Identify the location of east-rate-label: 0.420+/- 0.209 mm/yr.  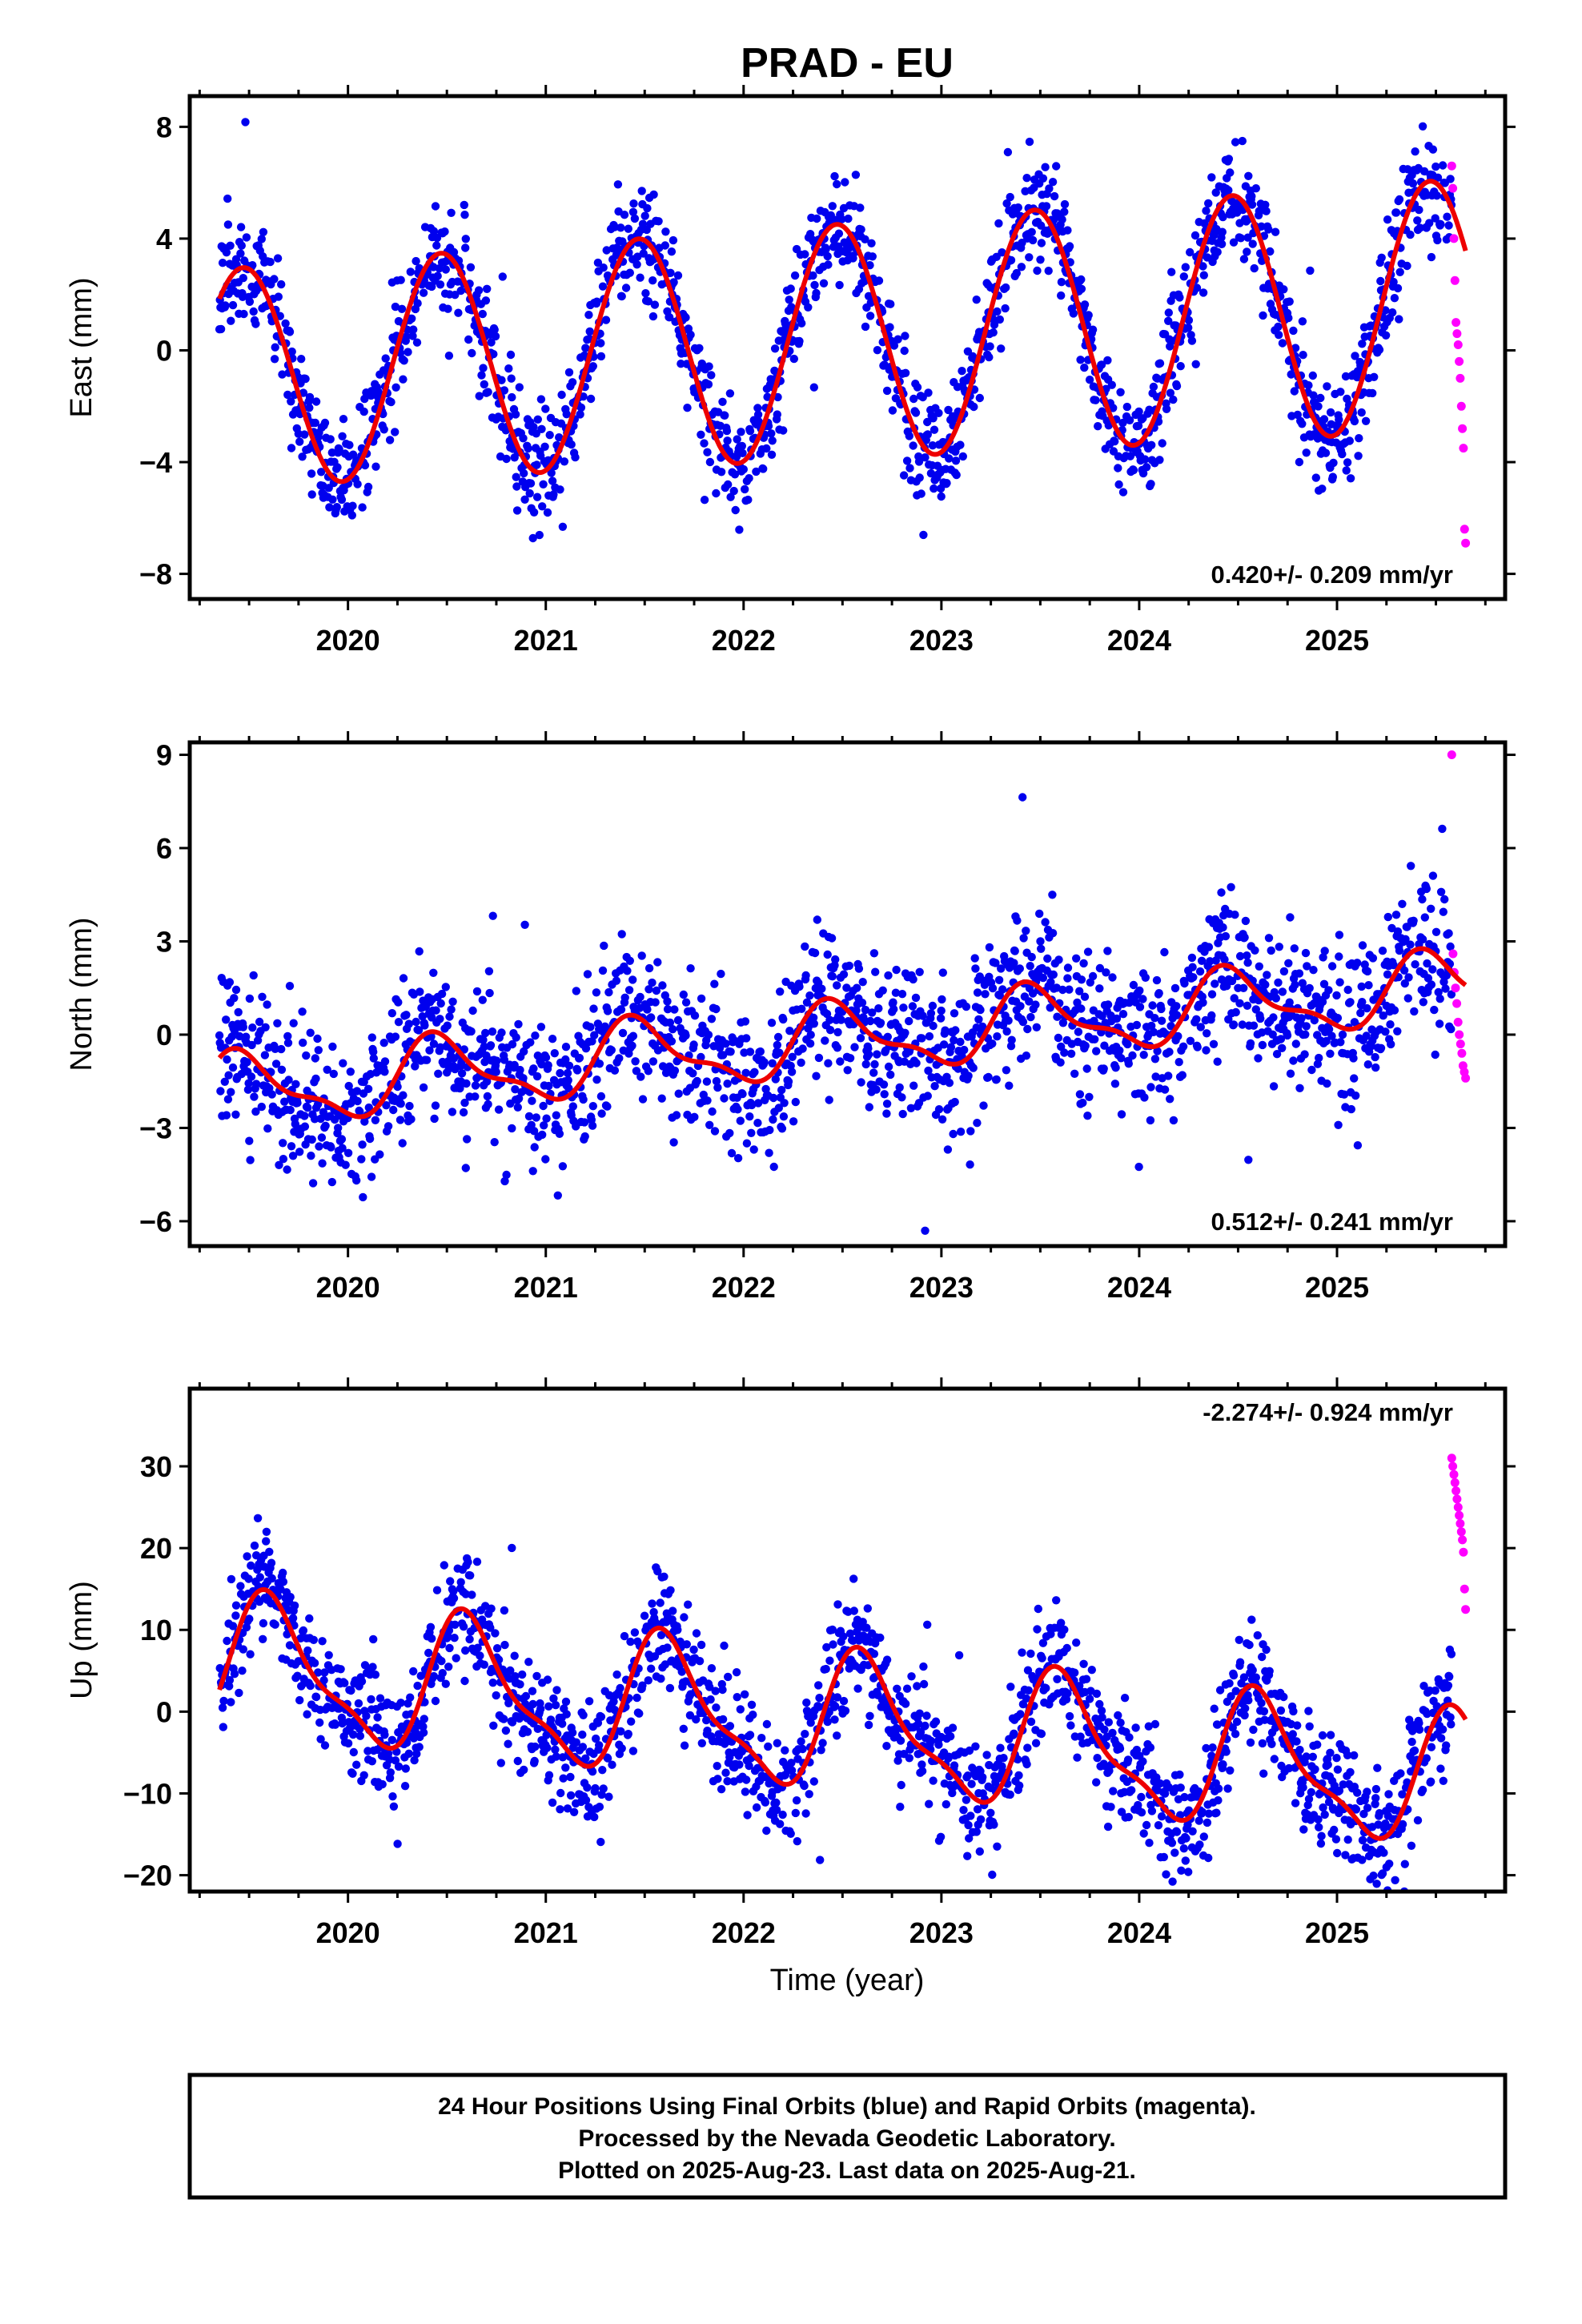
(1332, 575).